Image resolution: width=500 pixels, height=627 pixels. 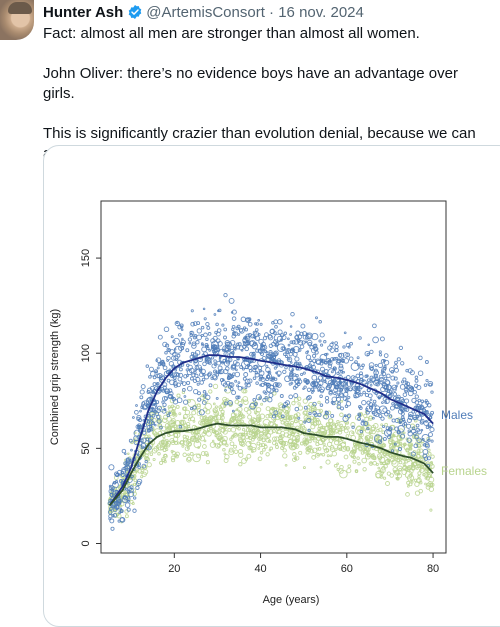 What do you see at coordinates (205, 12) in the screenshot?
I see `author-handle: @ArtemisConsort` at bounding box center [205, 12].